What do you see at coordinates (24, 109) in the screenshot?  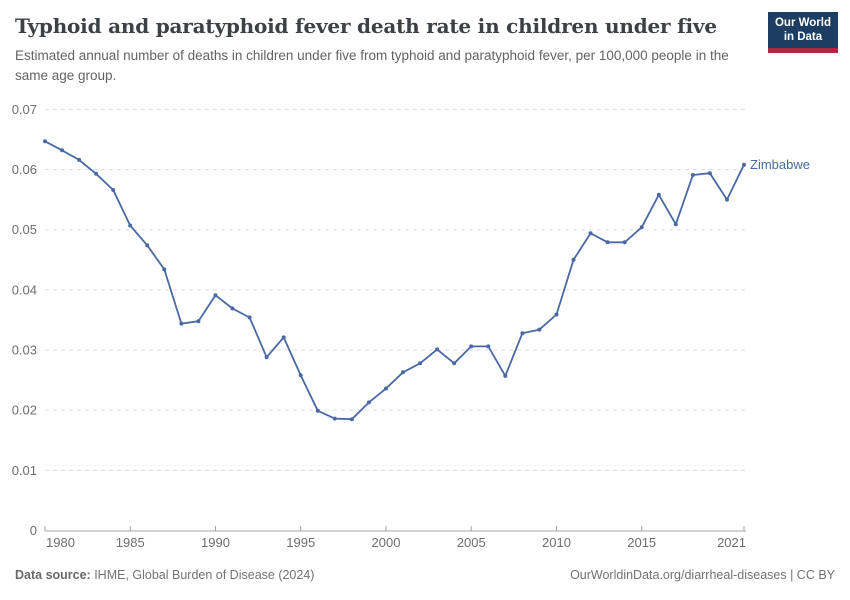 I see `y-axis-tick-label: 0.07` at bounding box center [24, 109].